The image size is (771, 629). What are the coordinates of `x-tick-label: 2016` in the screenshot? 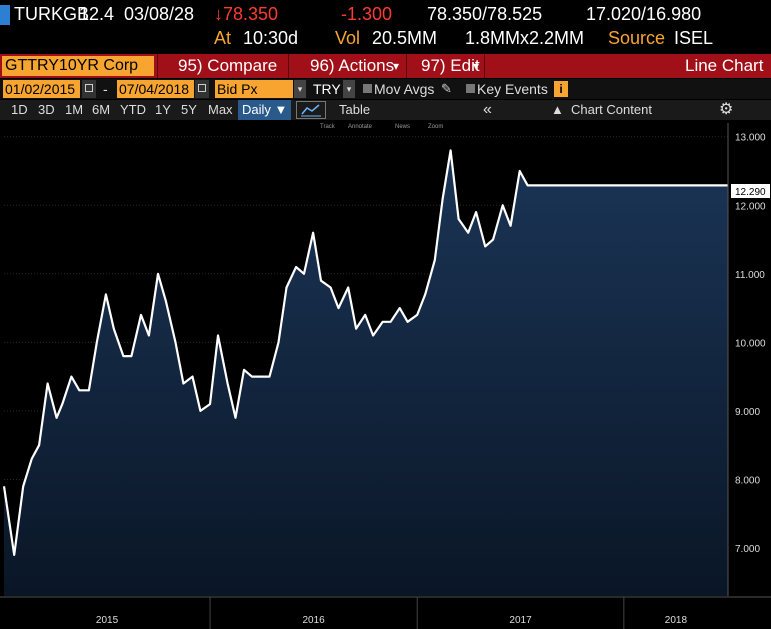 It's located at (314, 620).